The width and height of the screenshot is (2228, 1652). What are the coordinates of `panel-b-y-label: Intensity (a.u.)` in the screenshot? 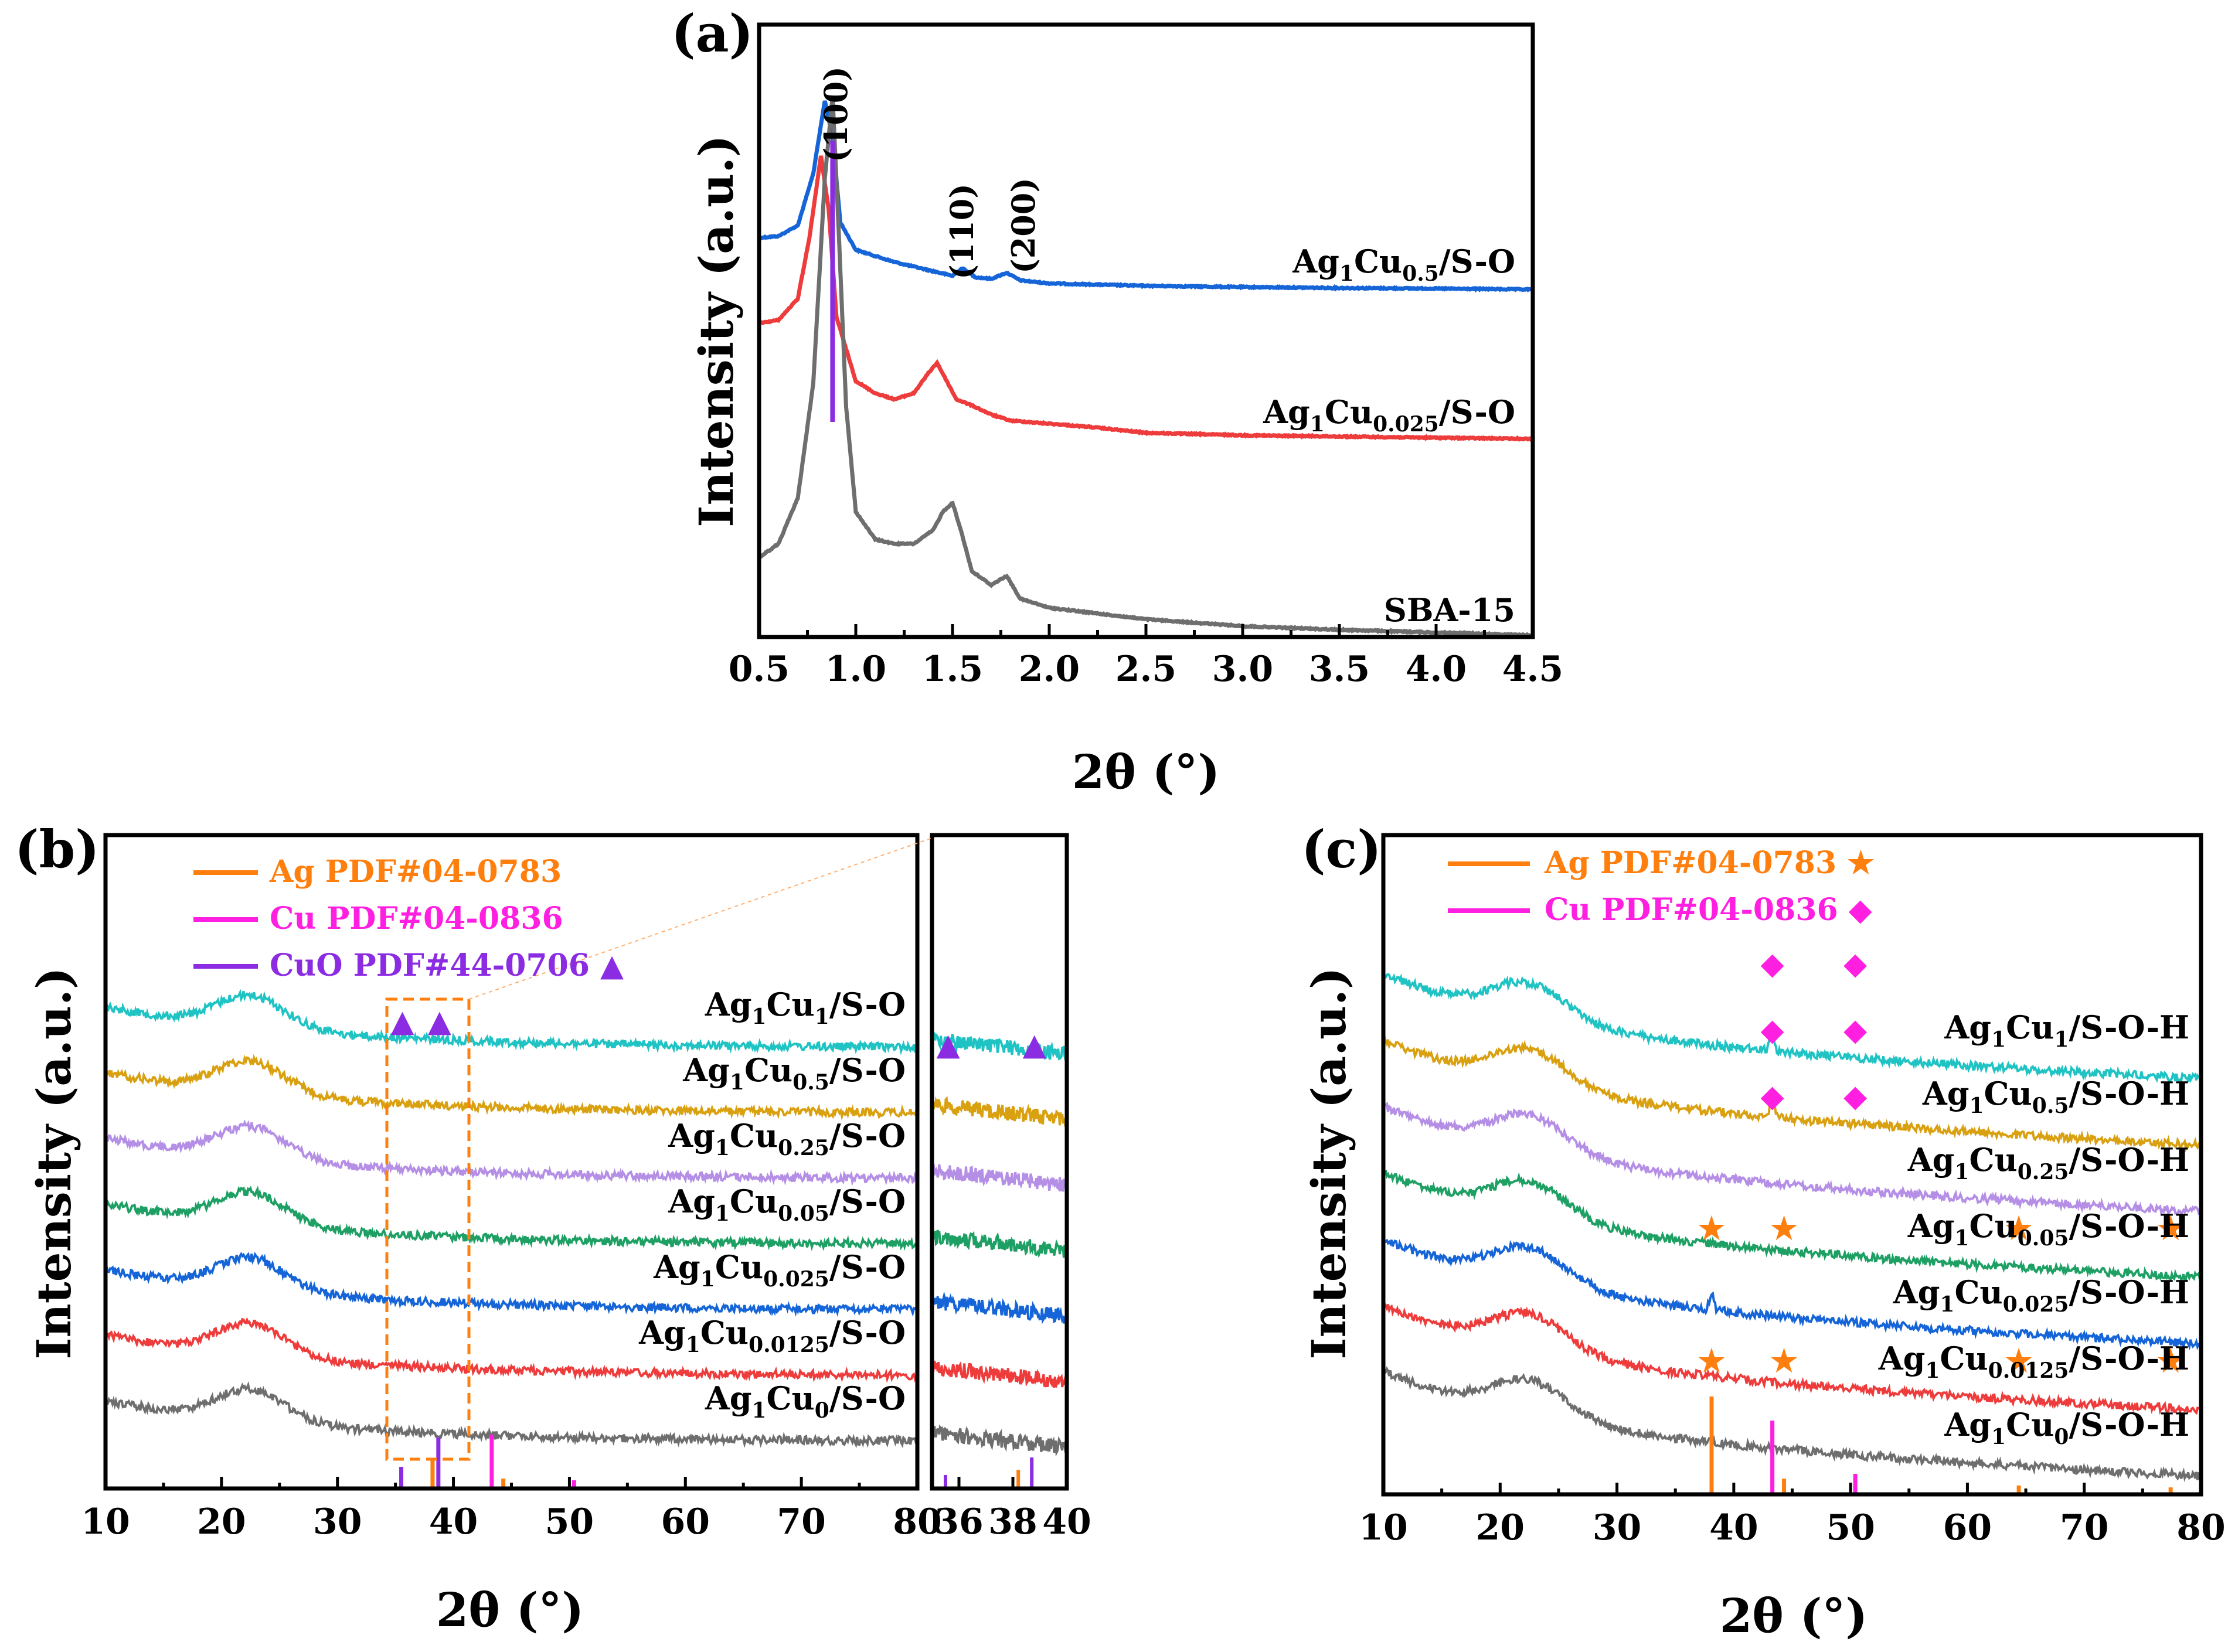 It's located at (54, 1163).